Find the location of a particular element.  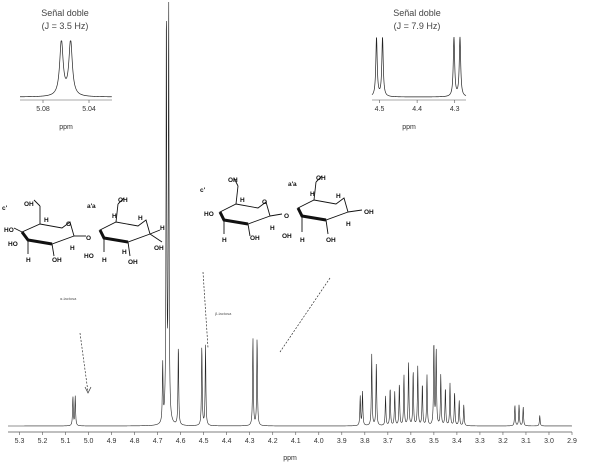

beta-pointer is located at coordinates (205, 310).